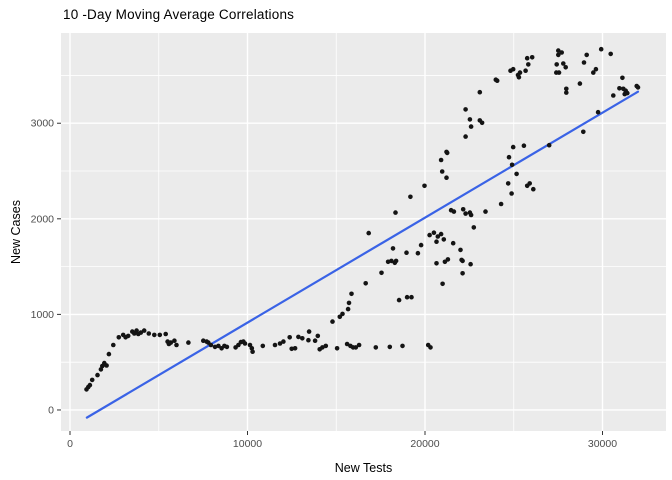  I want to click on x-tick-label: 10000, so click(247, 444).